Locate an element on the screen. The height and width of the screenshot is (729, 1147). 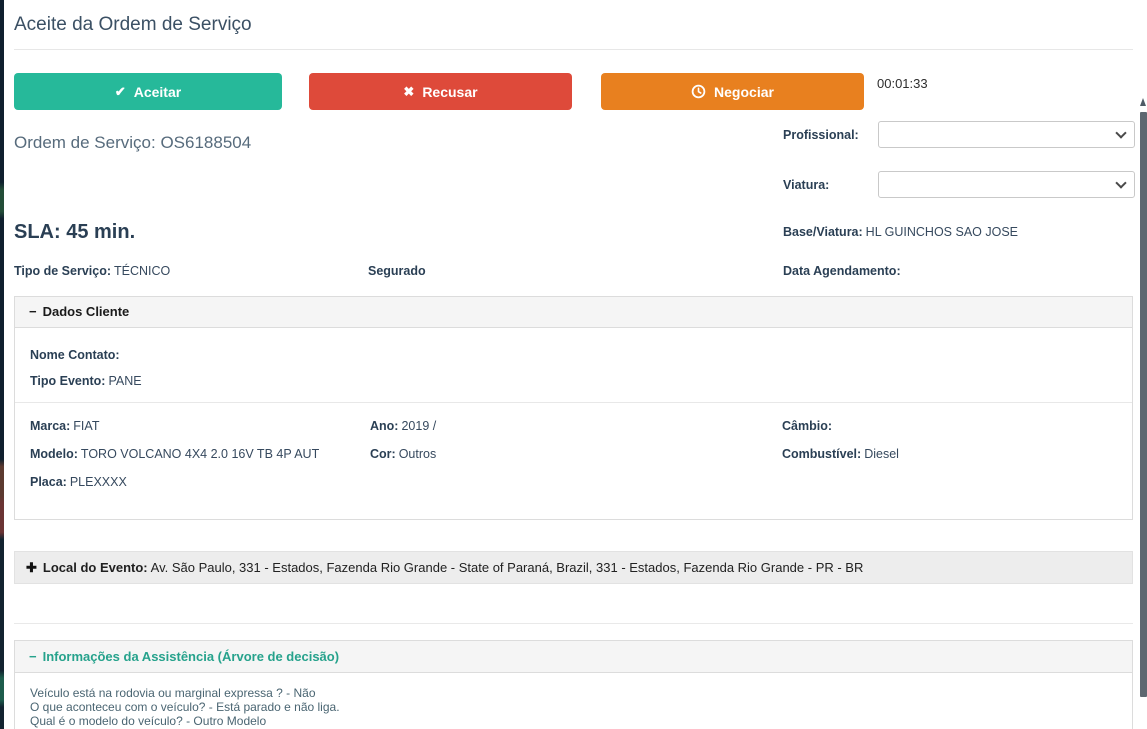
expand-plus-icon: ✚ is located at coordinates (31, 567).